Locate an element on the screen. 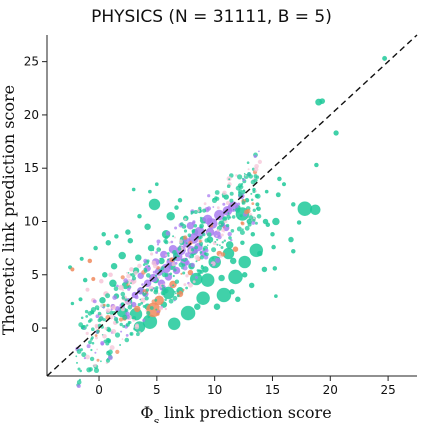 The height and width of the screenshot is (423, 423). data-point-orange is located at coordinates (90, 261).